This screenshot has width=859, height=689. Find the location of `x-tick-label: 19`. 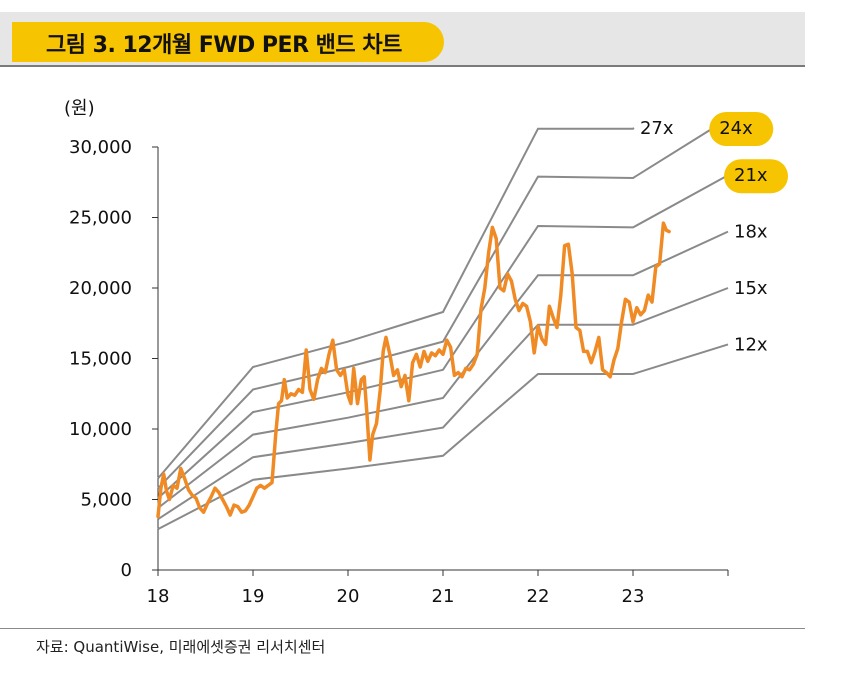

x-tick-label: 19 is located at coordinates (253, 596).